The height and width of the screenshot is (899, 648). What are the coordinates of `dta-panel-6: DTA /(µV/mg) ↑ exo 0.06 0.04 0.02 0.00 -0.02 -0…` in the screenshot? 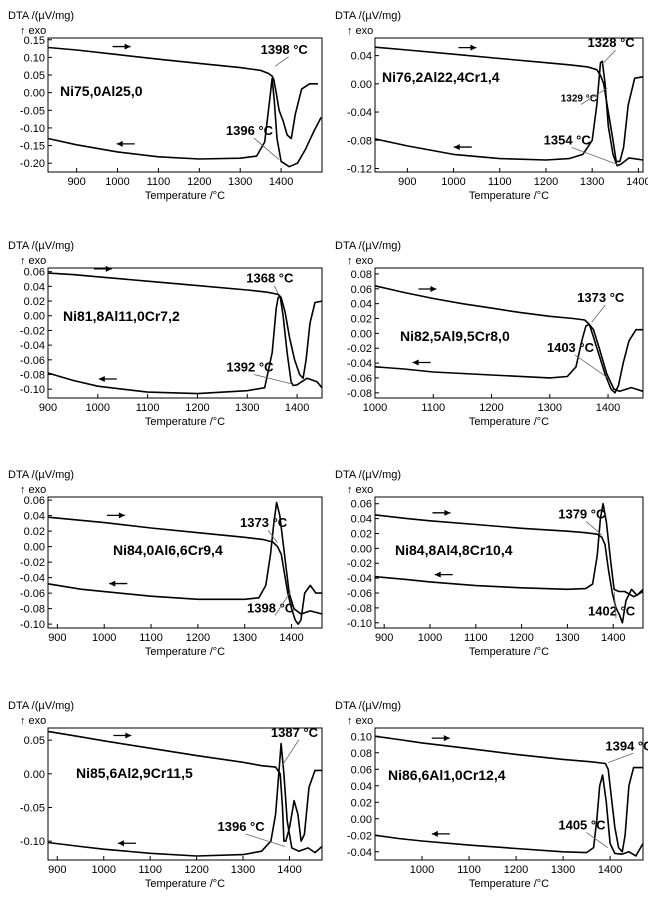 It's located at (489, 563).